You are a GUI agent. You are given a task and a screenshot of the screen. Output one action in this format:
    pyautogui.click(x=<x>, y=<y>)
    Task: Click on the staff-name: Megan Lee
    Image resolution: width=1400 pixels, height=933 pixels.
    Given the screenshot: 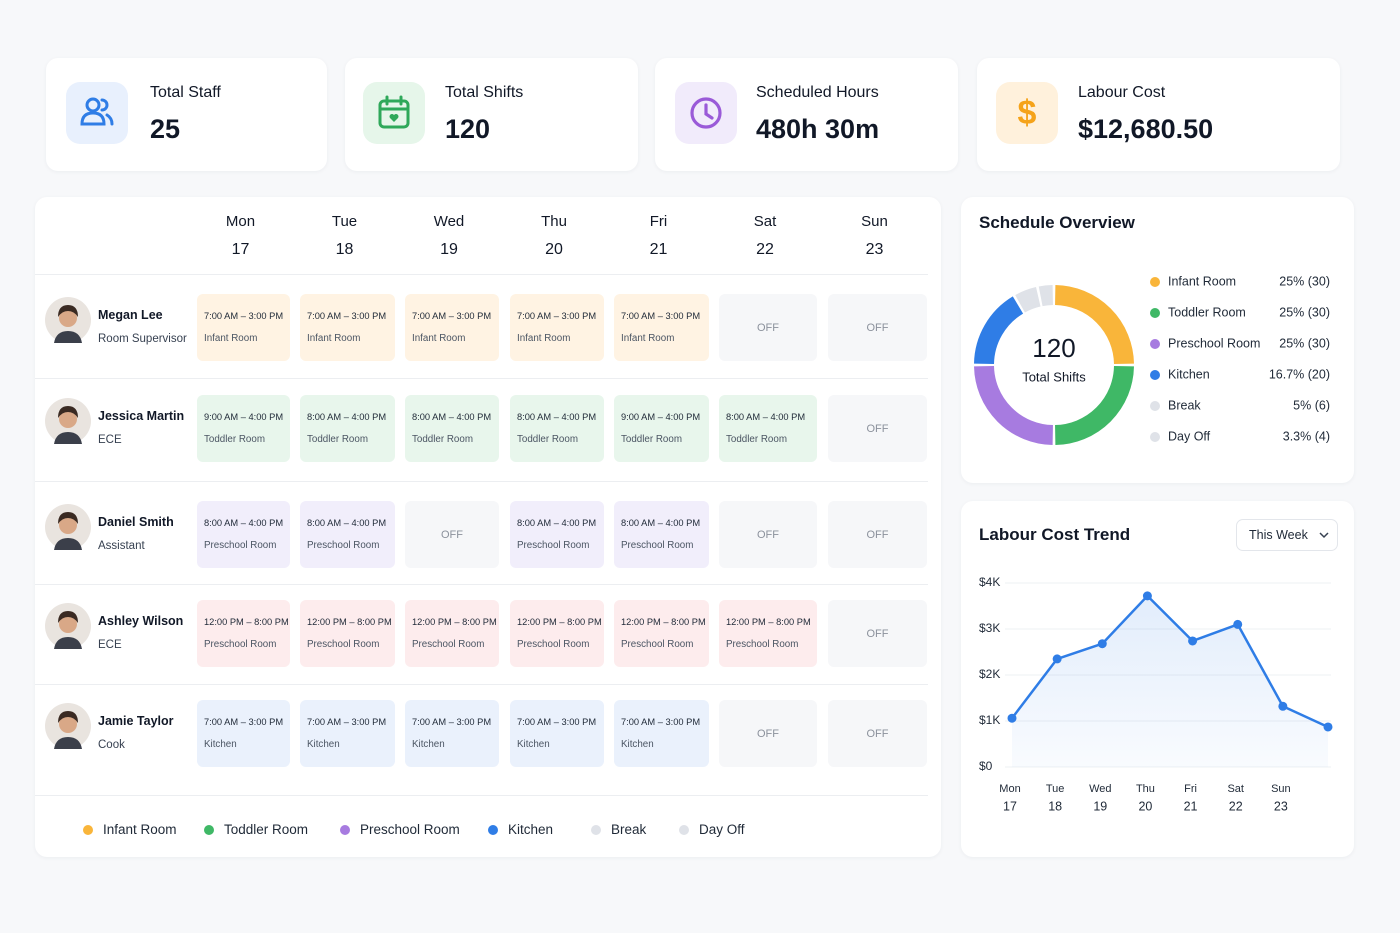 What is the action you would take?
    pyautogui.click(x=130, y=315)
    